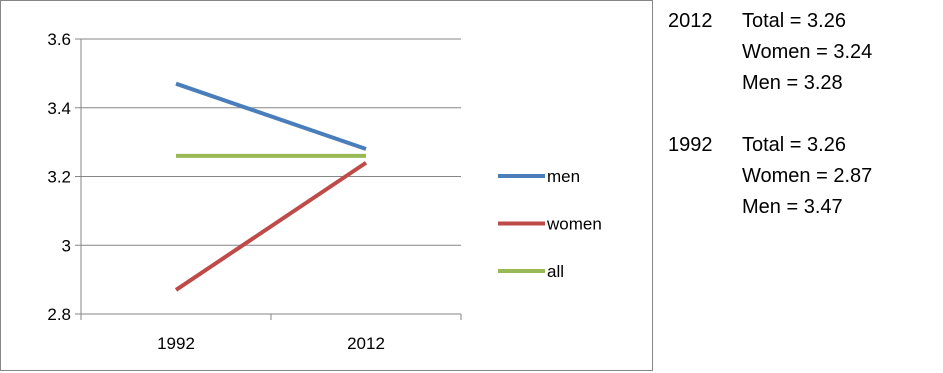  Describe the element at coordinates (690, 21) in the screenshot. I see `summary-year: 2012` at that location.